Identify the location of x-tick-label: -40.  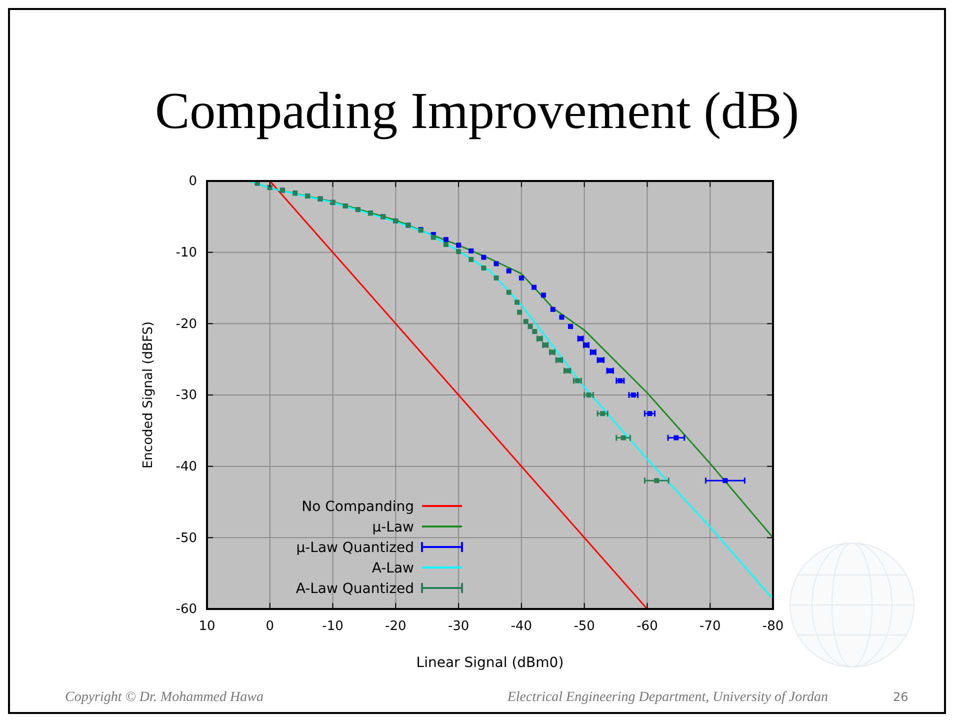
(521, 626).